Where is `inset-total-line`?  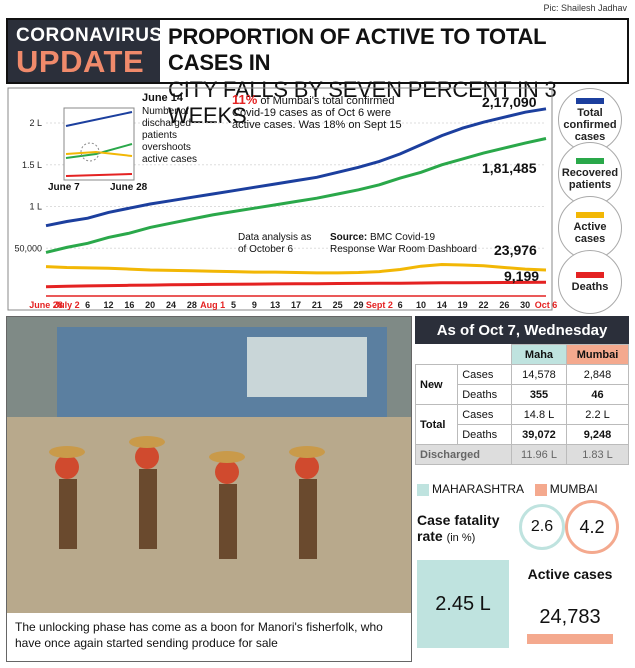 inset-total-line is located at coordinates (99, 119).